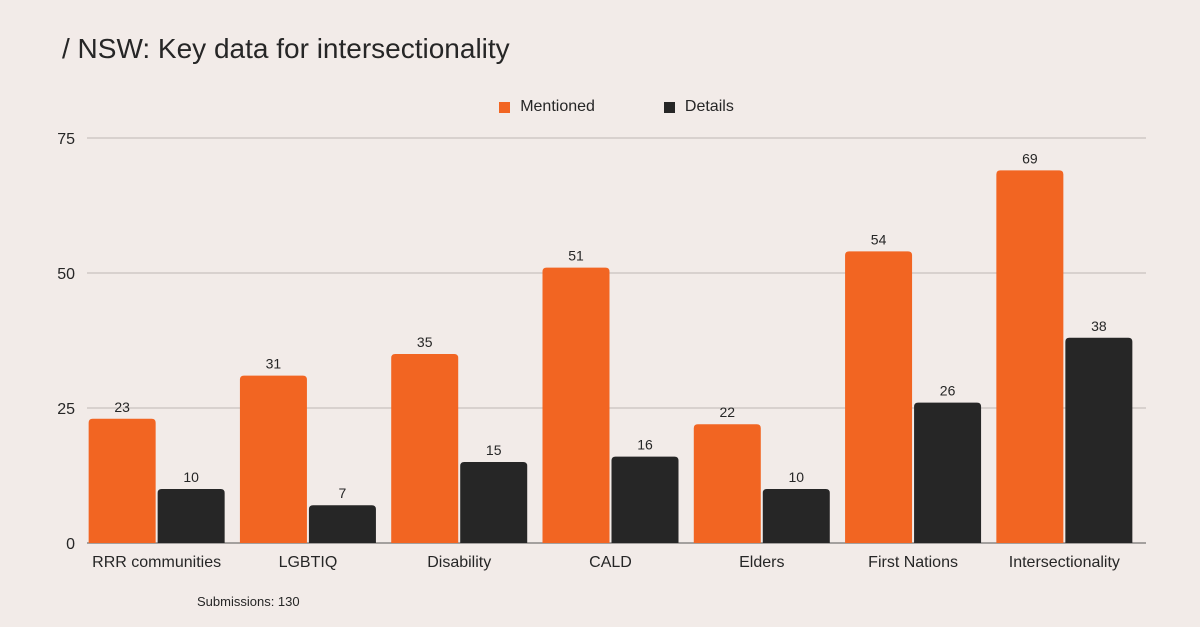  I want to click on y-tick-label-25: 25, so click(66, 409).